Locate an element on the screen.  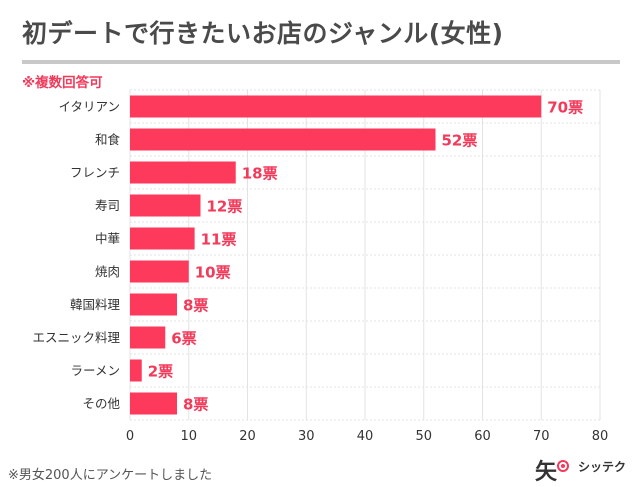
brand-logo: 矢 シッテク is located at coordinates (585, 469).